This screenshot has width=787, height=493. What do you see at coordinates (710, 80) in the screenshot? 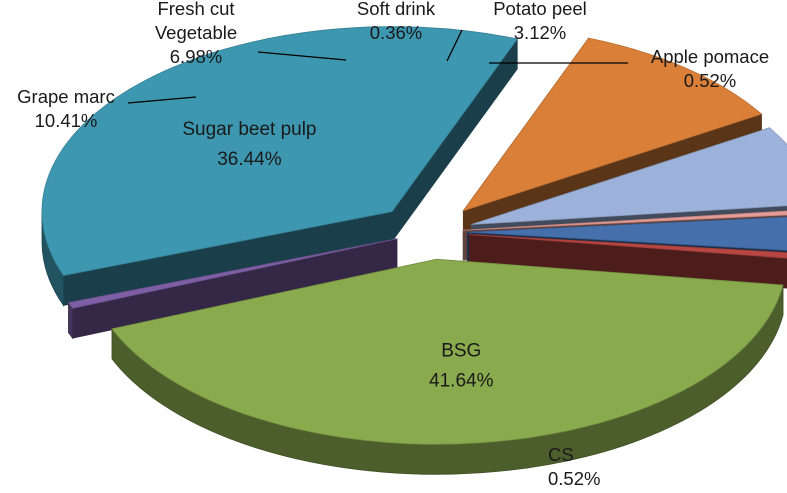
I see `slice-value-apple-pomace: 0.52%` at bounding box center [710, 80].